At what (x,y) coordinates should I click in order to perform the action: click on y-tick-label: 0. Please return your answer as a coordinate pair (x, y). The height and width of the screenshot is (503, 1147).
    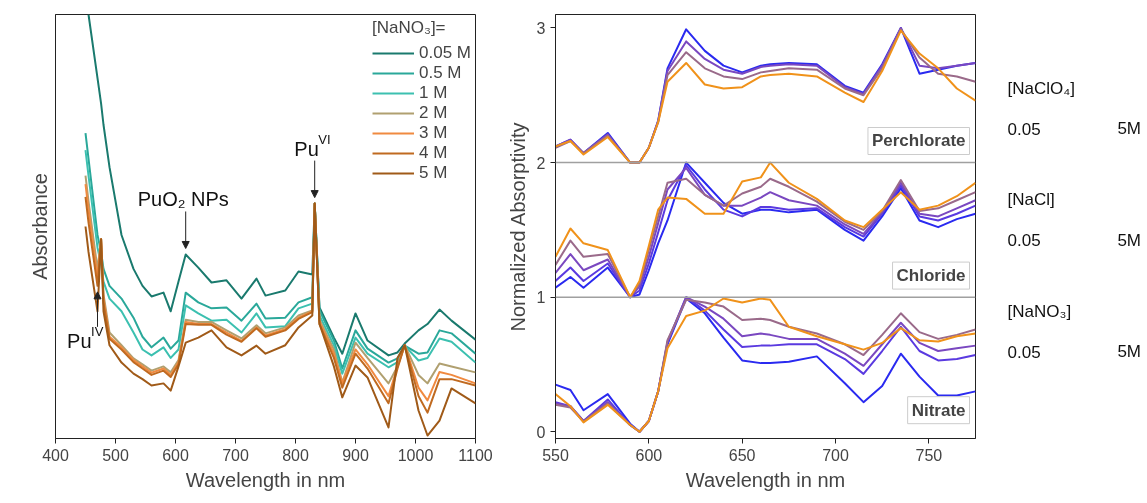
    Looking at the image, I should click on (541, 432).